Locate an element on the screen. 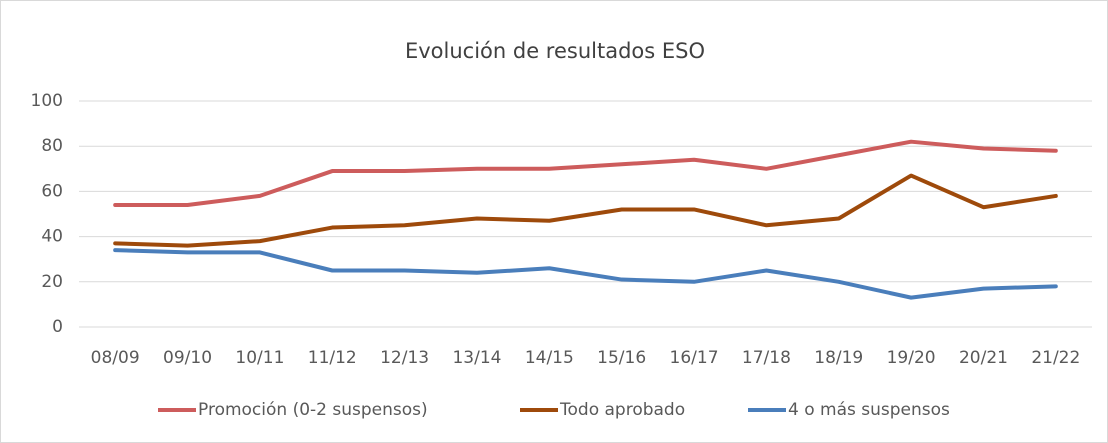 Image resolution: width=1108 pixels, height=443 pixels. chart-title: Evolución de resultados ESO is located at coordinates (555, 51).